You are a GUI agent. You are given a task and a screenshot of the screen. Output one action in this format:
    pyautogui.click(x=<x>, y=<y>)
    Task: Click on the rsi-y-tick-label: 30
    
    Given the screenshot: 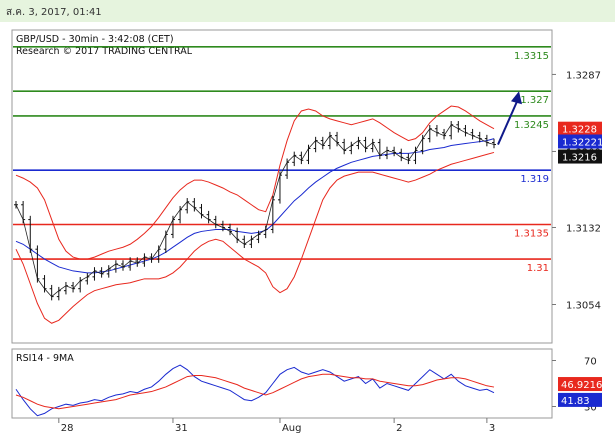 What is the action you would take?
    pyautogui.click(x=590, y=408)
    